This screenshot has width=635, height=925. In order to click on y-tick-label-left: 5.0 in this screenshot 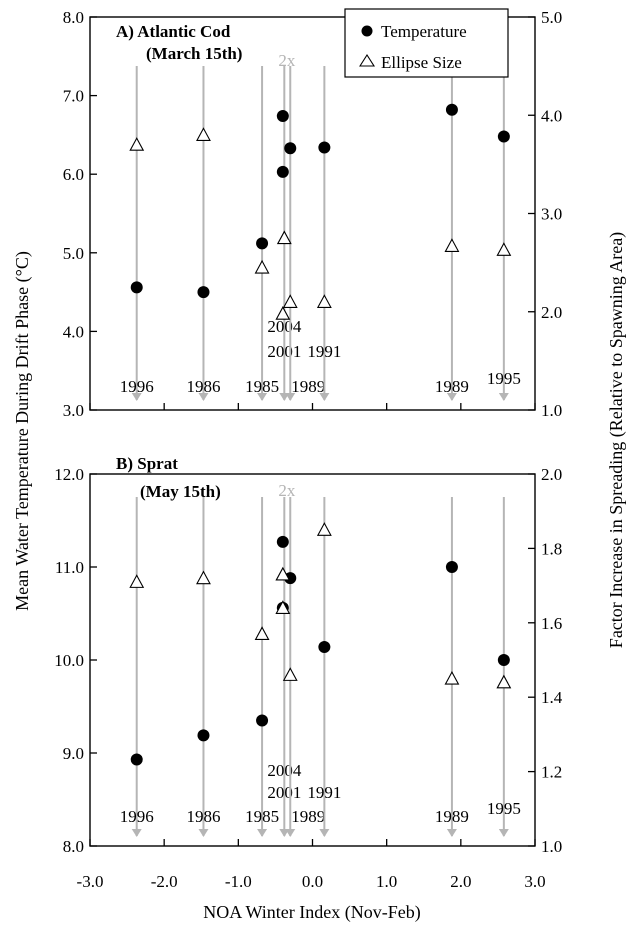, I will do `click(73, 253)`.